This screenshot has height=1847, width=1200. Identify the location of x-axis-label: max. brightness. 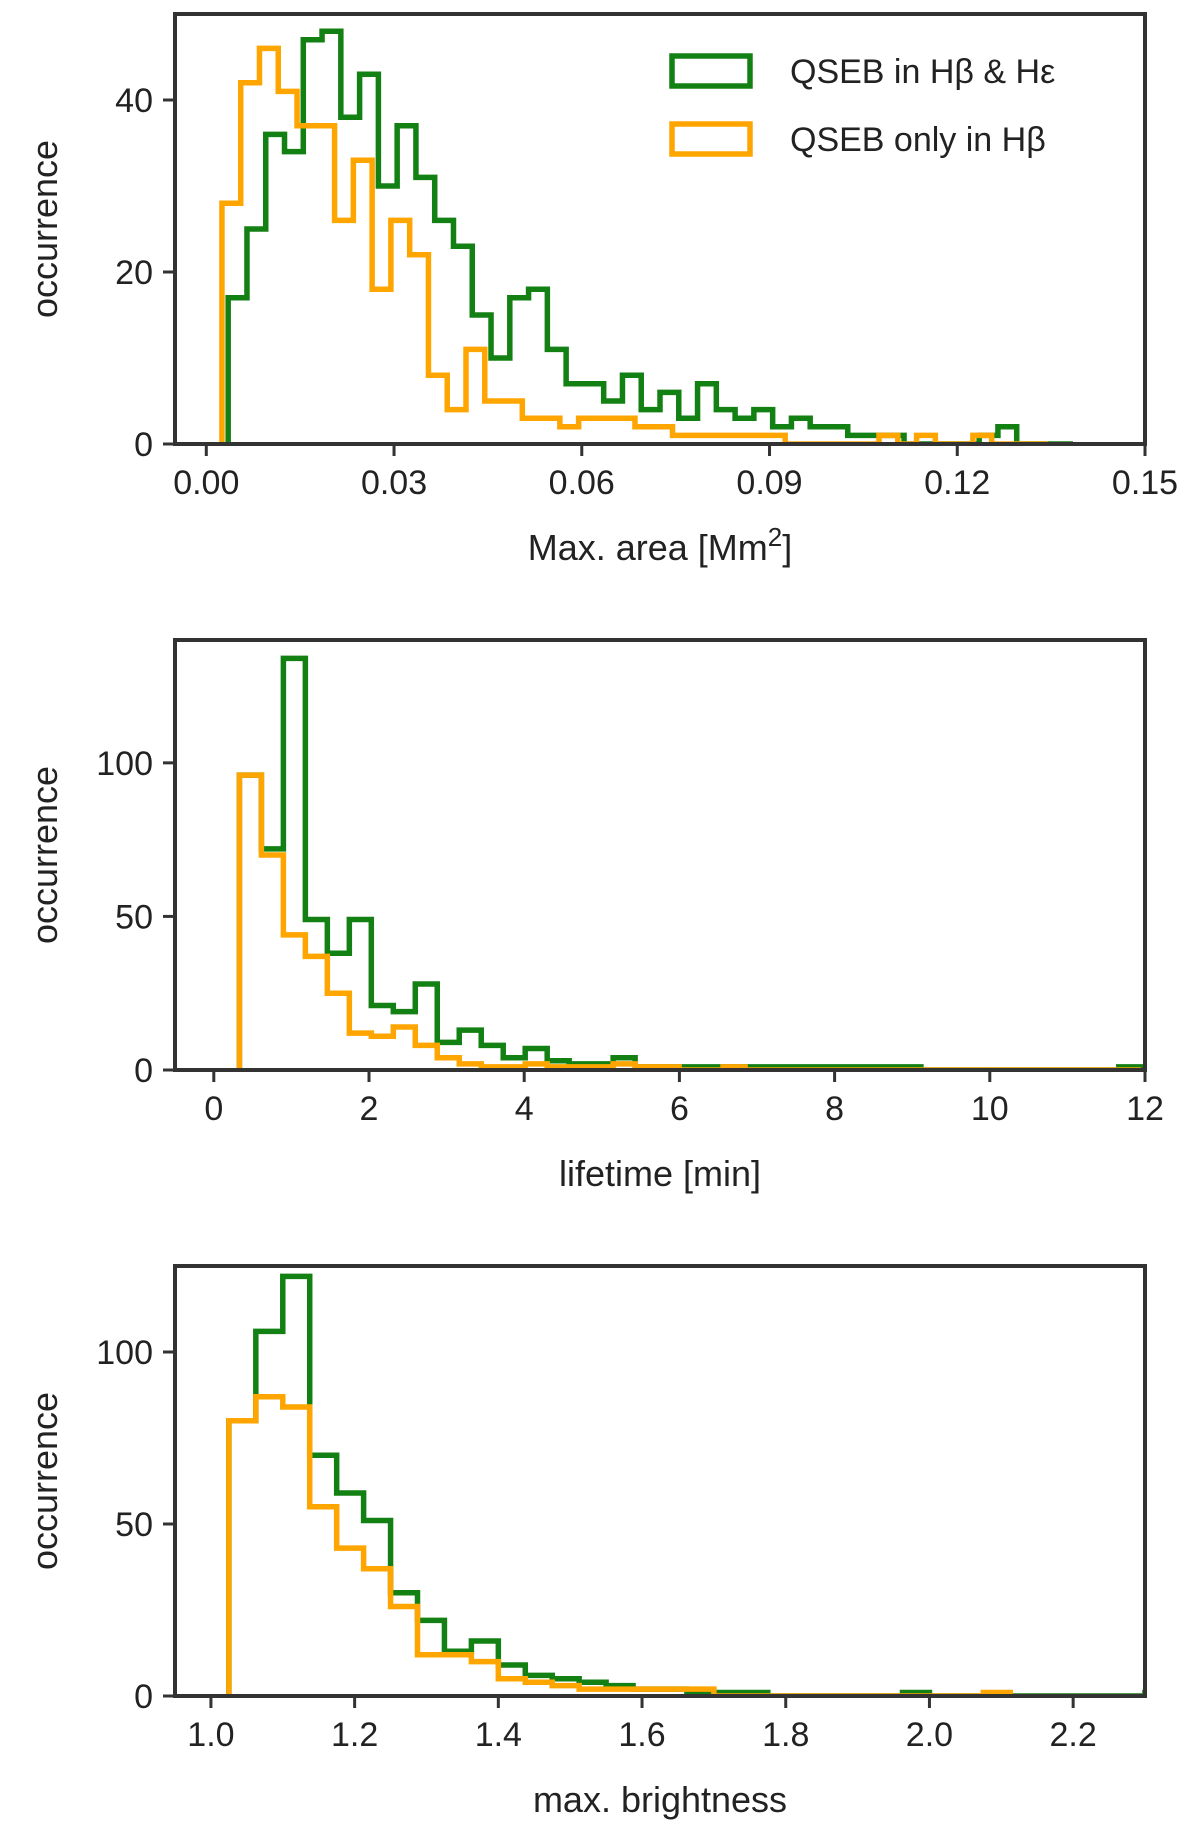
(660, 1799).